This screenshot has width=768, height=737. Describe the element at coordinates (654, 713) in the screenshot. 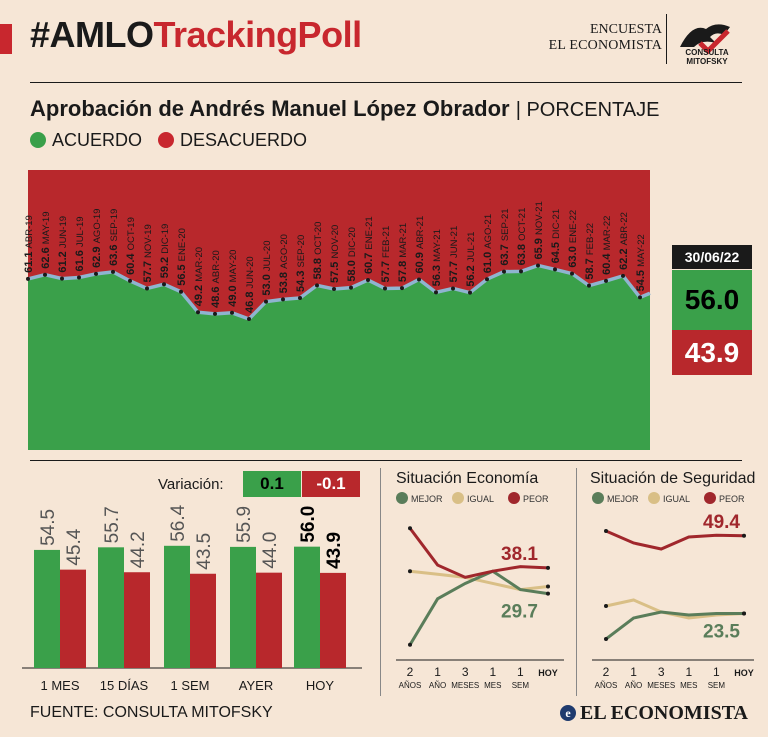

I see `brand-logo: e EL ECONOMISTA` at that location.